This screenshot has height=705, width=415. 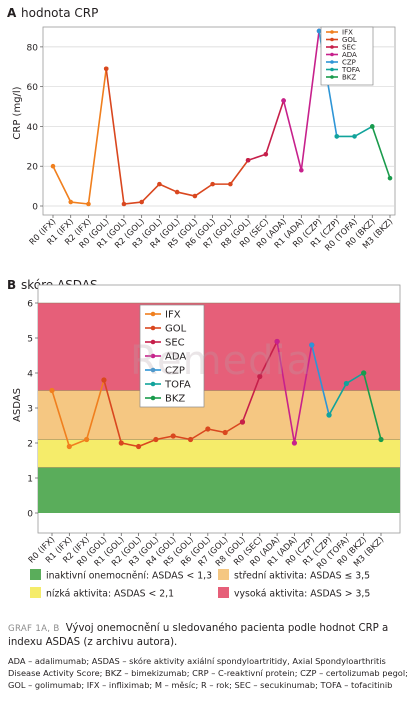 I want to click on chart-b-ytick-1: 1, so click(x=30, y=480).